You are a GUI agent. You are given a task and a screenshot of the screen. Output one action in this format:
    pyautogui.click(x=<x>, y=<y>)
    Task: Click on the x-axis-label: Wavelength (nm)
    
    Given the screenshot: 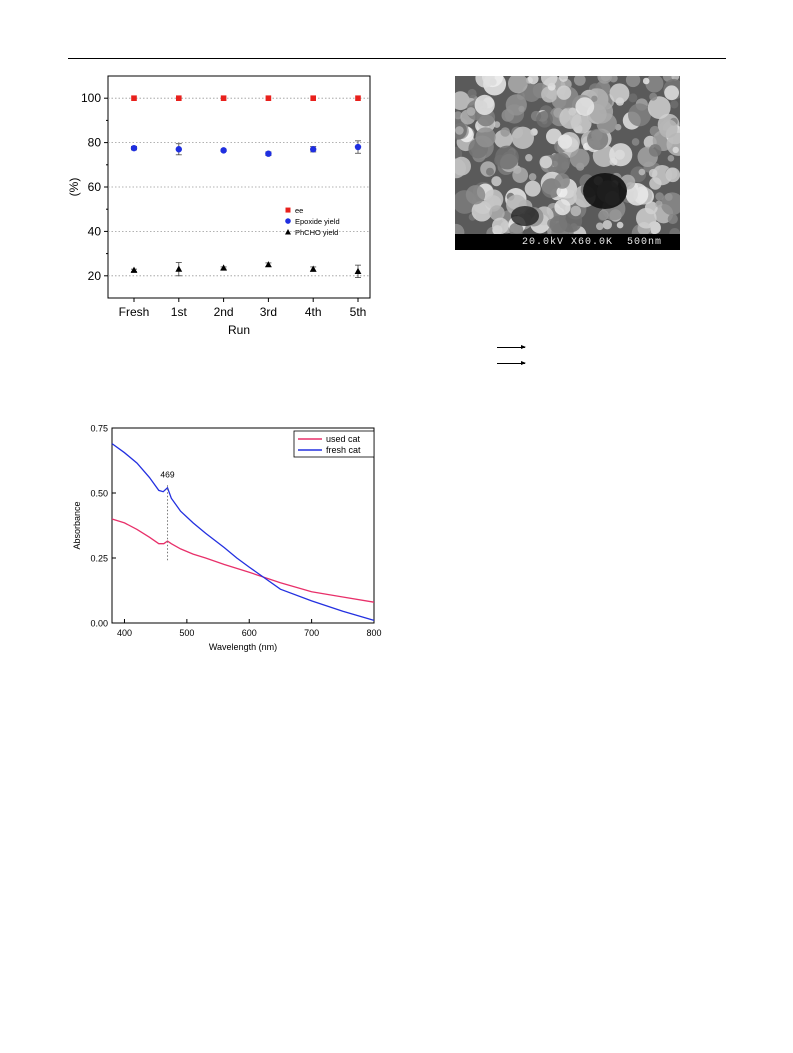 What is the action you would take?
    pyautogui.click(x=243, y=647)
    